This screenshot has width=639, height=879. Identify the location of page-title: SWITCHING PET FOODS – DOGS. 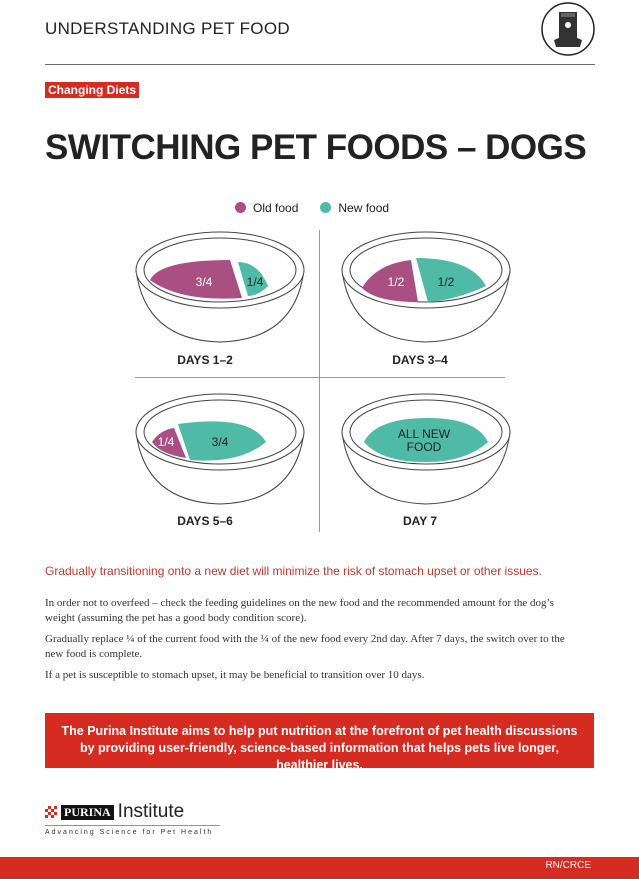
(316, 147).